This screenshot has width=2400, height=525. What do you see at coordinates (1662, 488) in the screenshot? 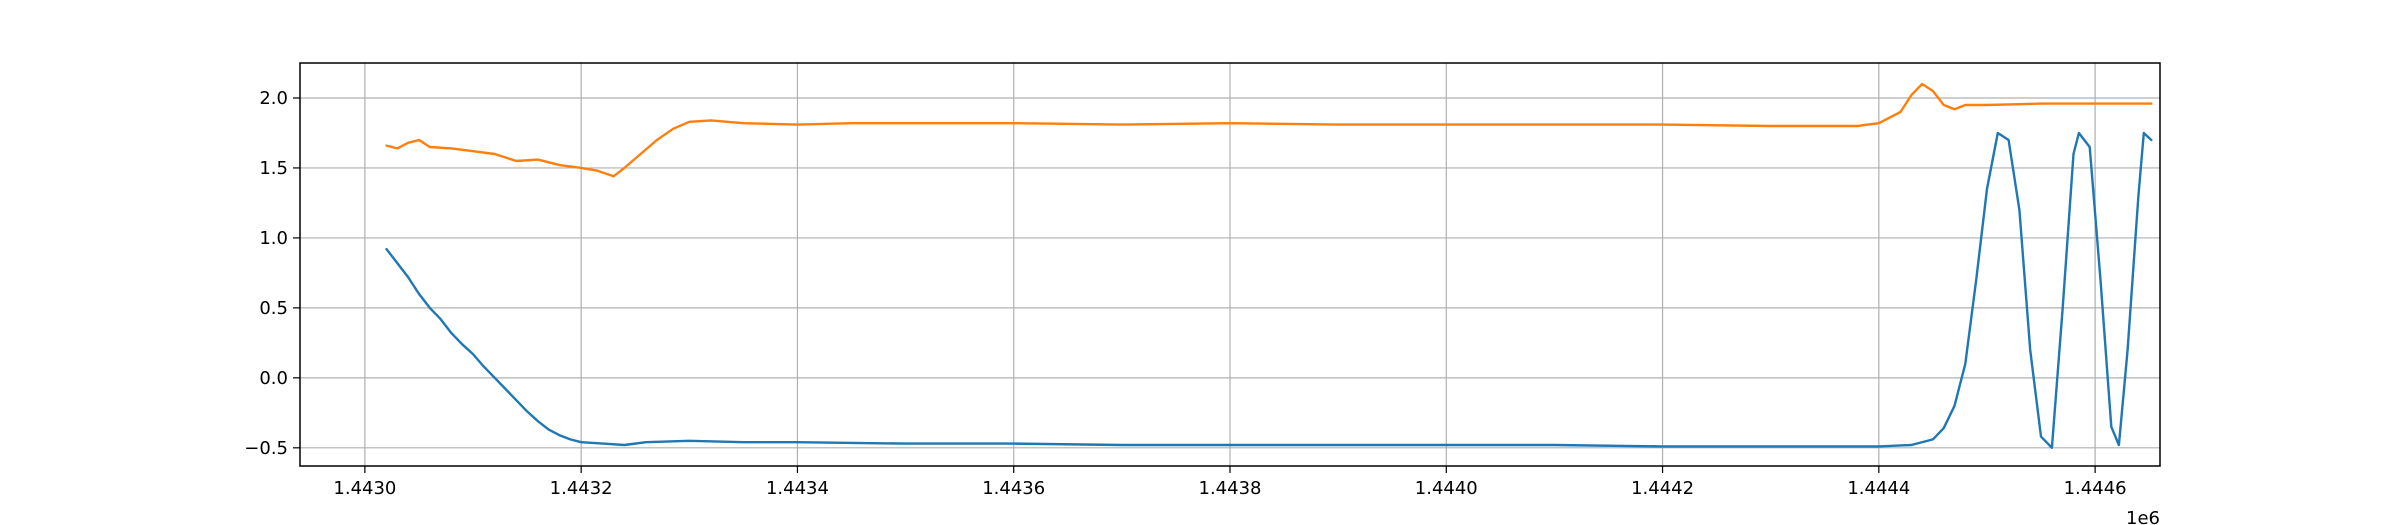
I see `x-tick-label: 1.4442` at bounding box center [1662, 488].